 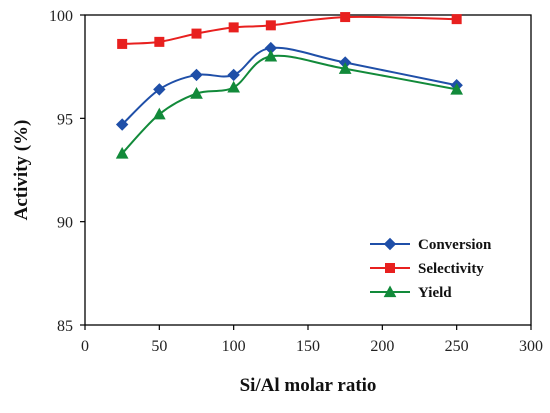 What do you see at coordinates (435, 293) in the screenshot?
I see `legend-label-yield: Yield` at bounding box center [435, 293].